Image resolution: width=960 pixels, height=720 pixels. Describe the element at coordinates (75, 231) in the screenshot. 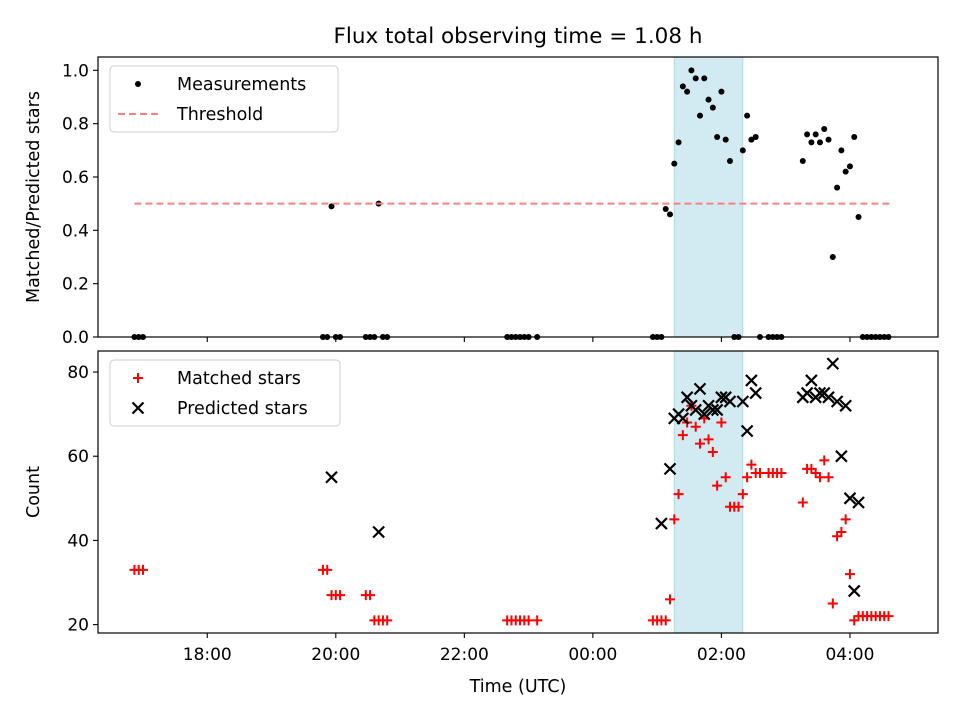

I see `y-tick-label: 0.4` at that location.